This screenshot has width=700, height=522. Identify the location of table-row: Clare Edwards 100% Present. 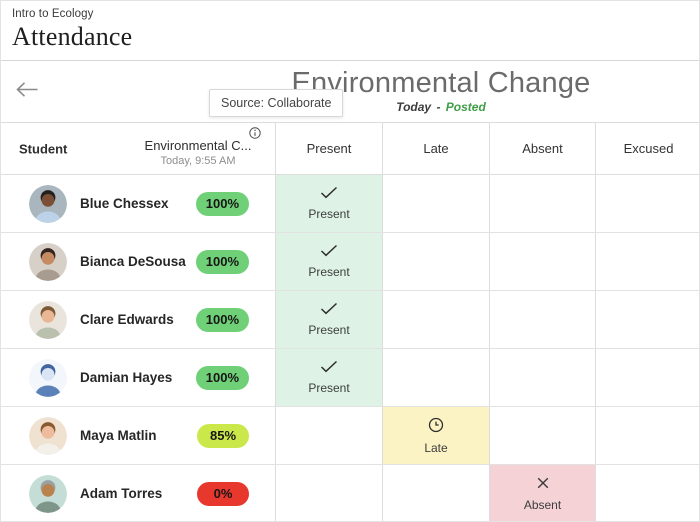
(350, 320).